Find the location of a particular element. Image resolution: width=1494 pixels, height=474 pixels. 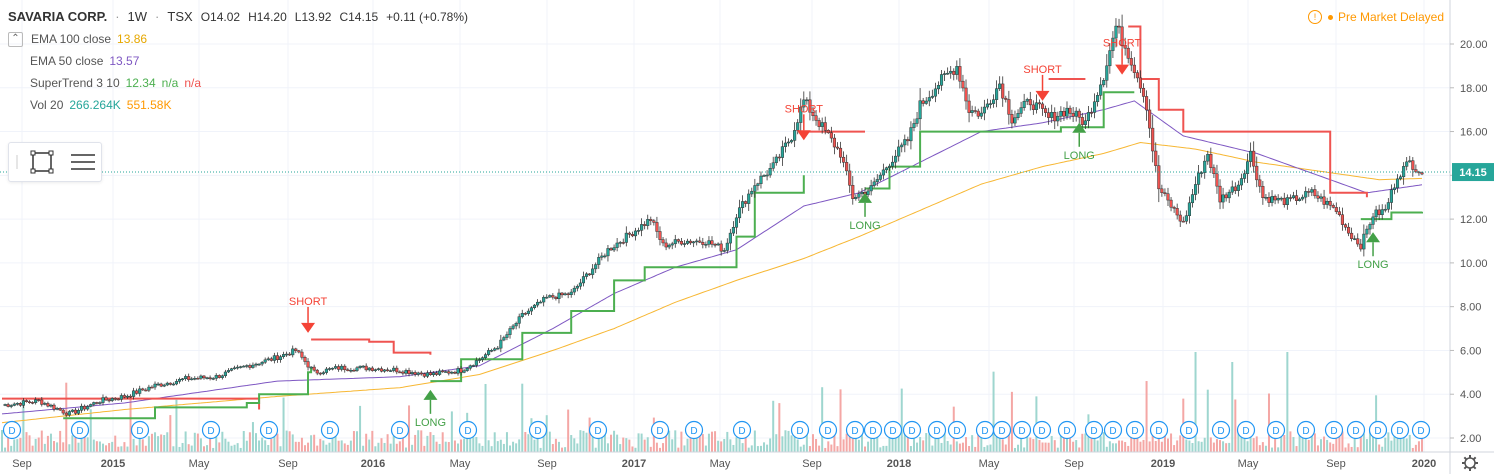

market-status: ! Pre Market Delayed is located at coordinates (1375, 17).